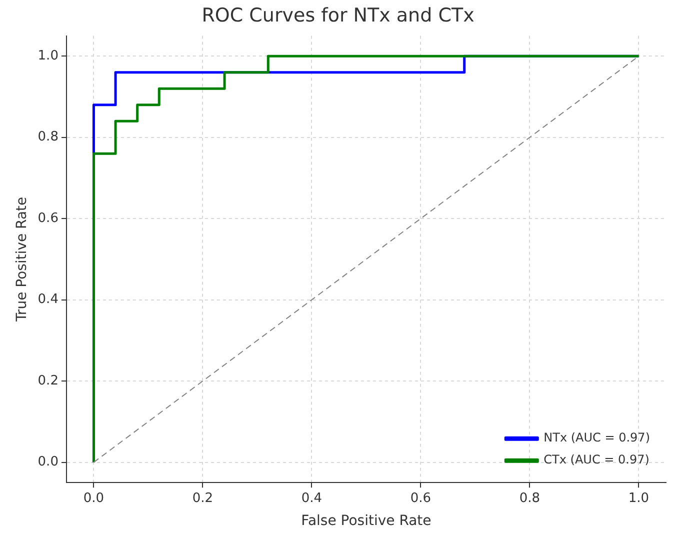 The height and width of the screenshot is (539, 686). Describe the element at coordinates (48, 137) in the screenshot. I see `y-tick-label: 0.8` at that location.